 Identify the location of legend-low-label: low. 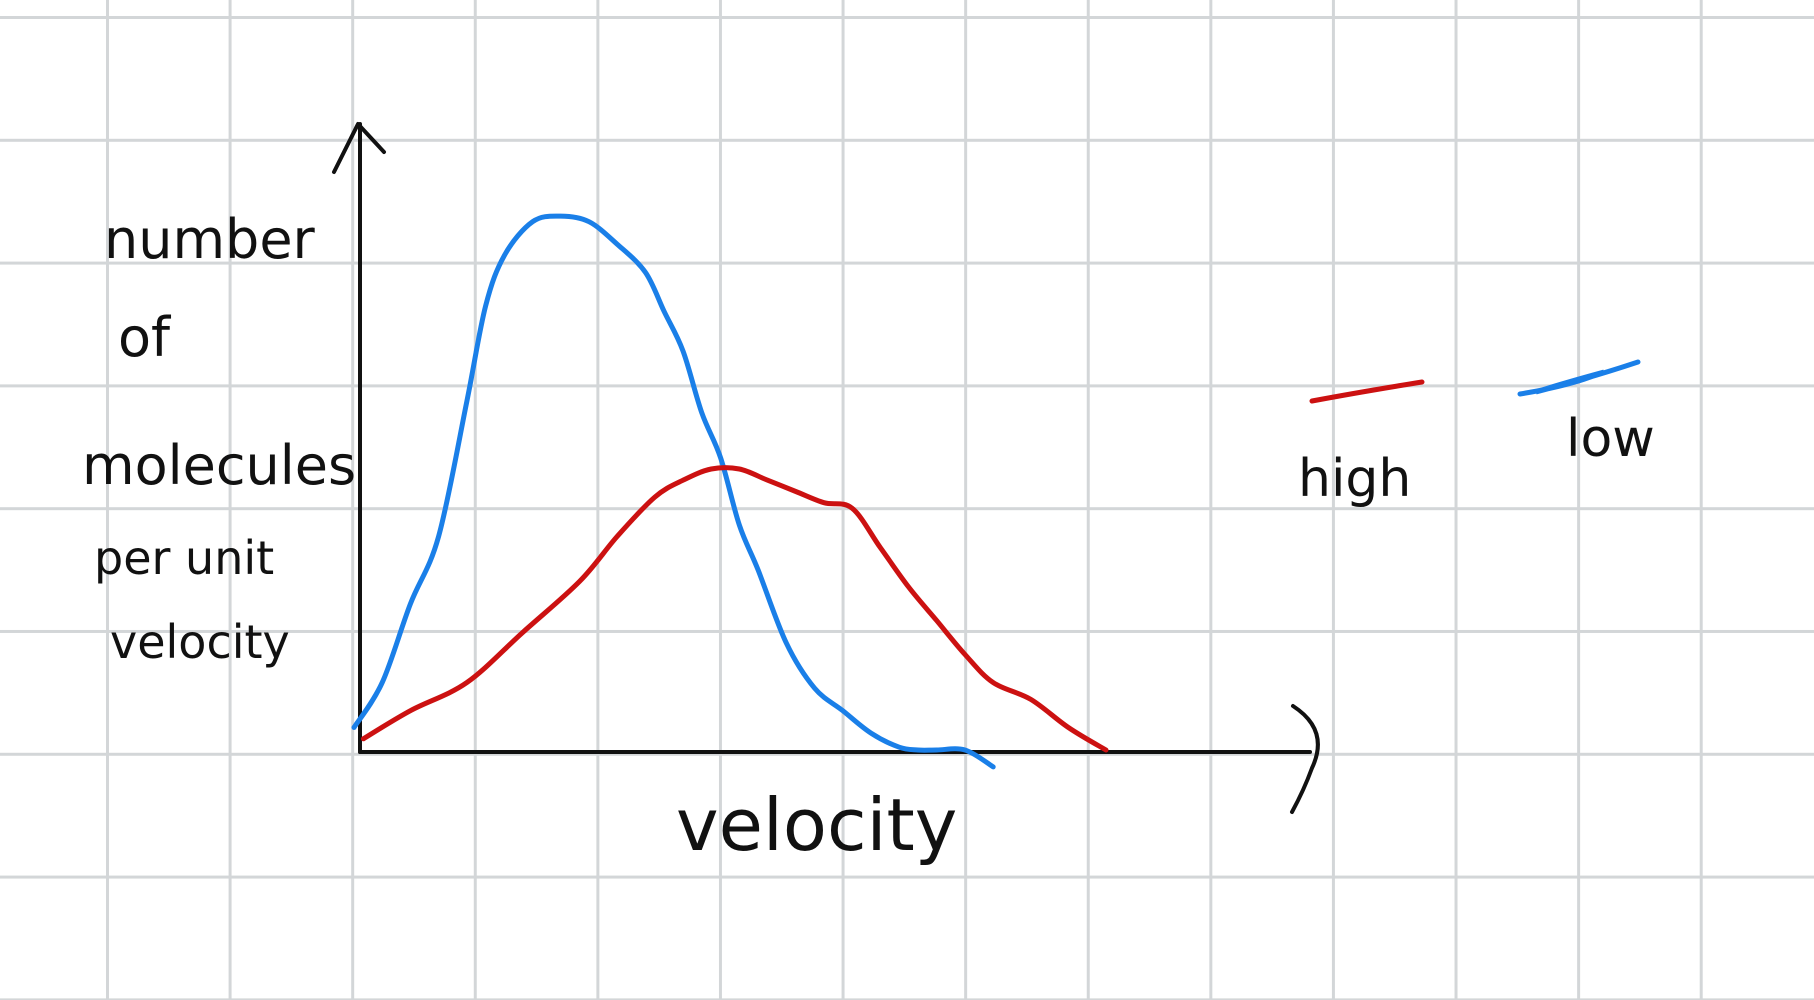
(1610, 439).